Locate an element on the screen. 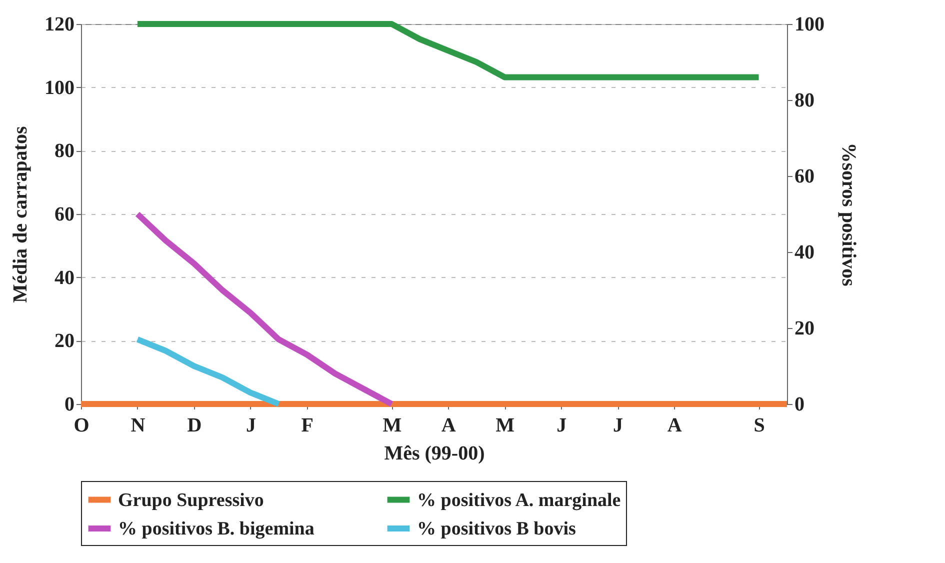 This screenshot has width=945, height=563. y-tick-label: 120 is located at coordinates (59, 25).